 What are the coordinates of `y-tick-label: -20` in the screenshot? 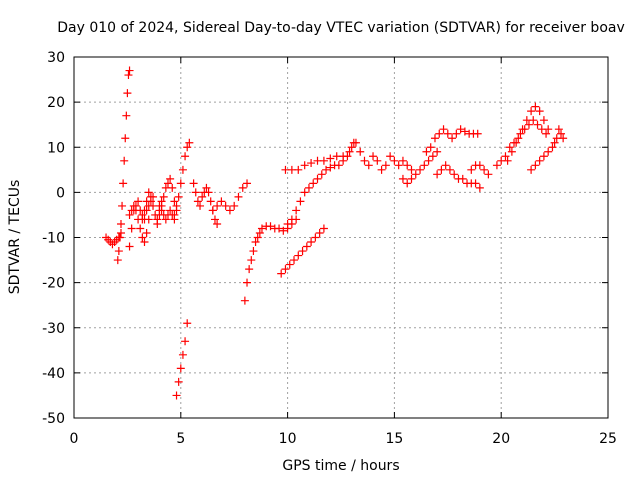 It's located at (53, 284).